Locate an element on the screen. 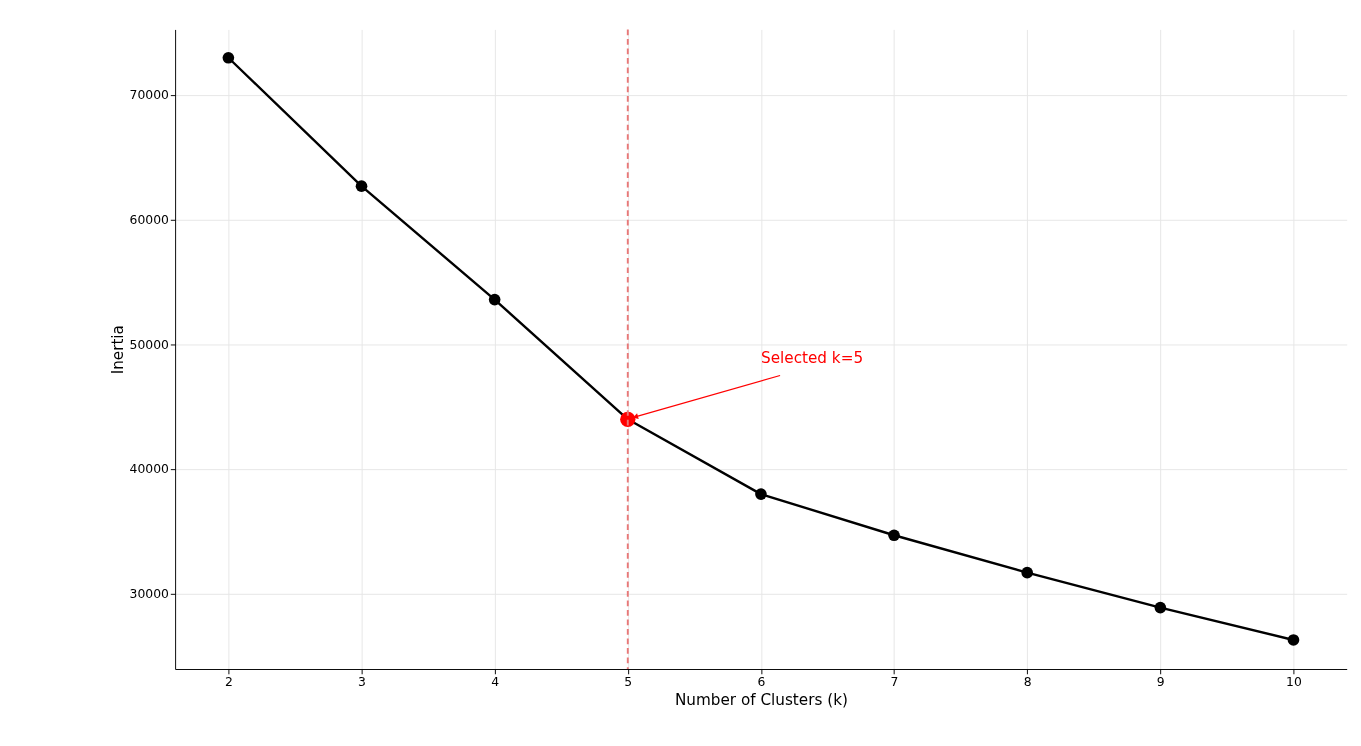 The height and width of the screenshot is (746, 1361). x-tick-label: 8 is located at coordinates (1027, 681).